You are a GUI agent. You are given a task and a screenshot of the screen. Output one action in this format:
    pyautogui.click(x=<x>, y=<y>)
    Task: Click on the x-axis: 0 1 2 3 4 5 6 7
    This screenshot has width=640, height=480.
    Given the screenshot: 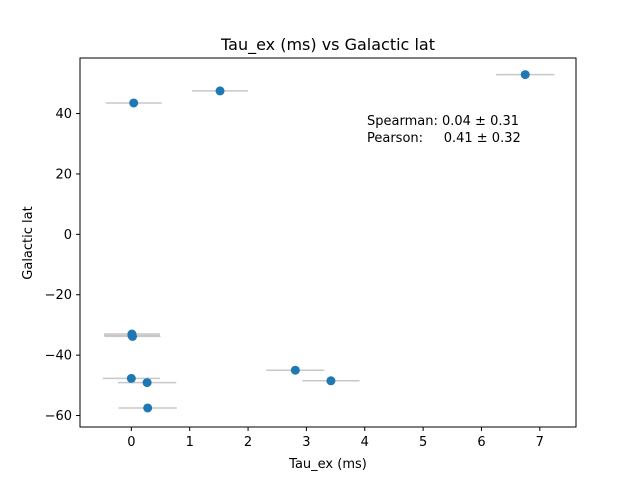 What is the action you would take?
    pyautogui.click(x=335, y=438)
    